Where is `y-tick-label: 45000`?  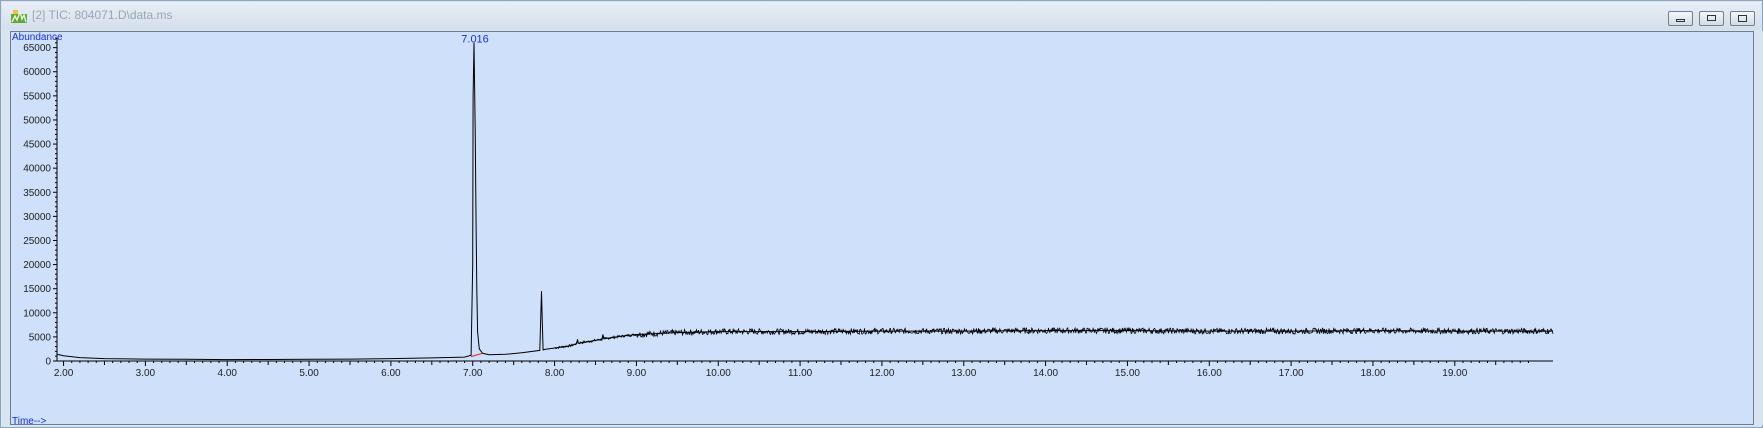 y-tick-label: 45000 is located at coordinates (37, 145).